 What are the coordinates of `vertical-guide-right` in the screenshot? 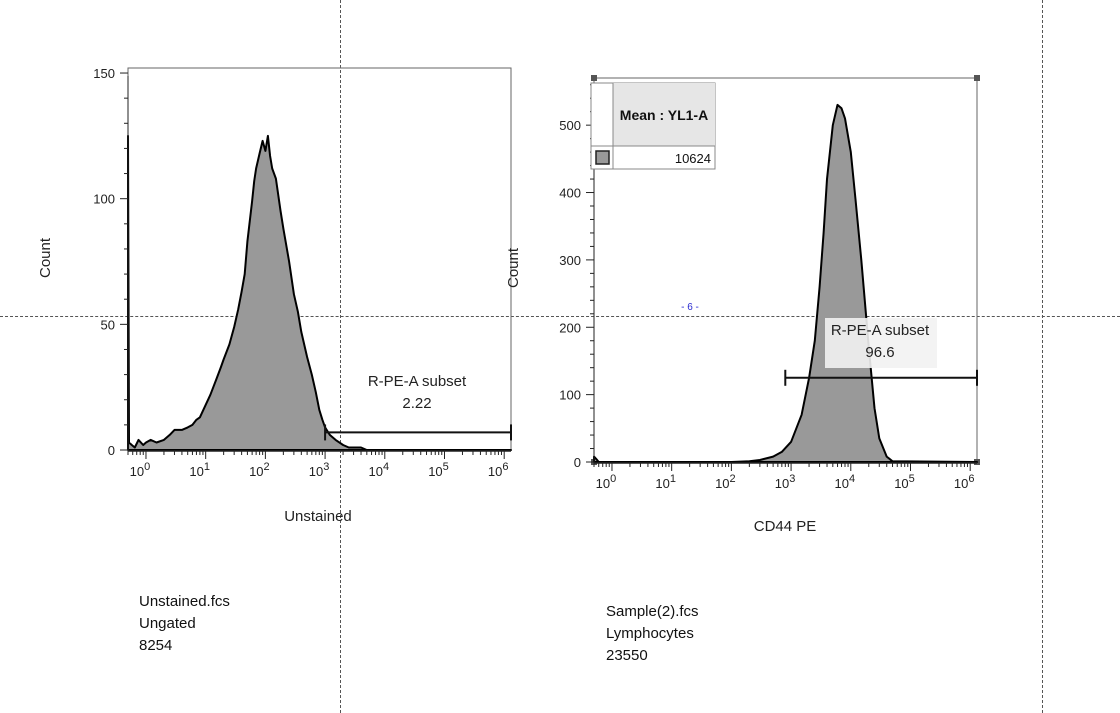 It's located at (1042, 356).